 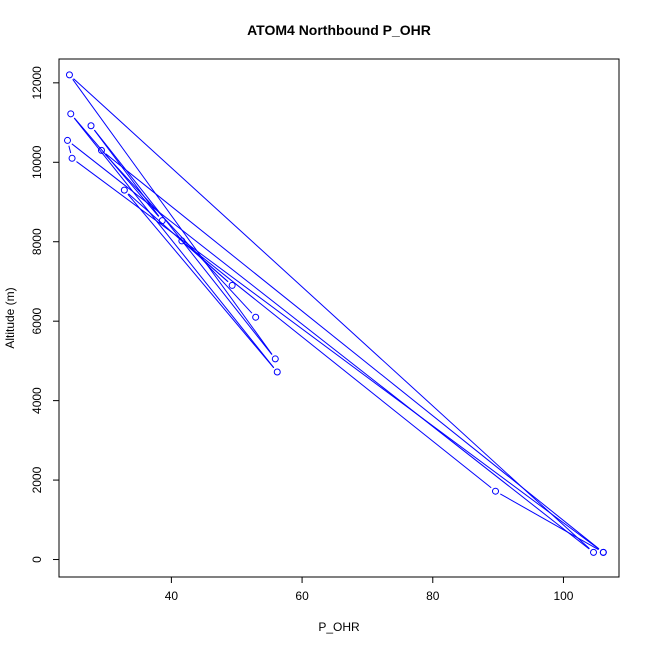 I want to click on x-tick-label: 40, so click(x=172, y=596).